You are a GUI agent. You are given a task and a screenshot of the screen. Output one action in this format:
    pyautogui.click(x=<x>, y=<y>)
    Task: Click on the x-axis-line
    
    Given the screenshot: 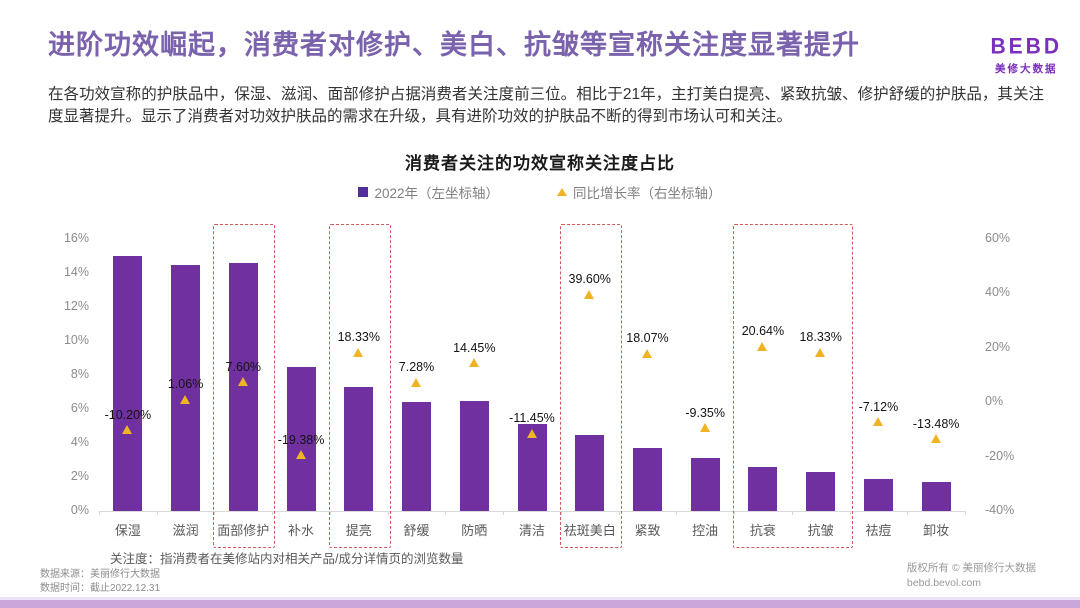 What is the action you would take?
    pyautogui.click(x=532, y=511)
    